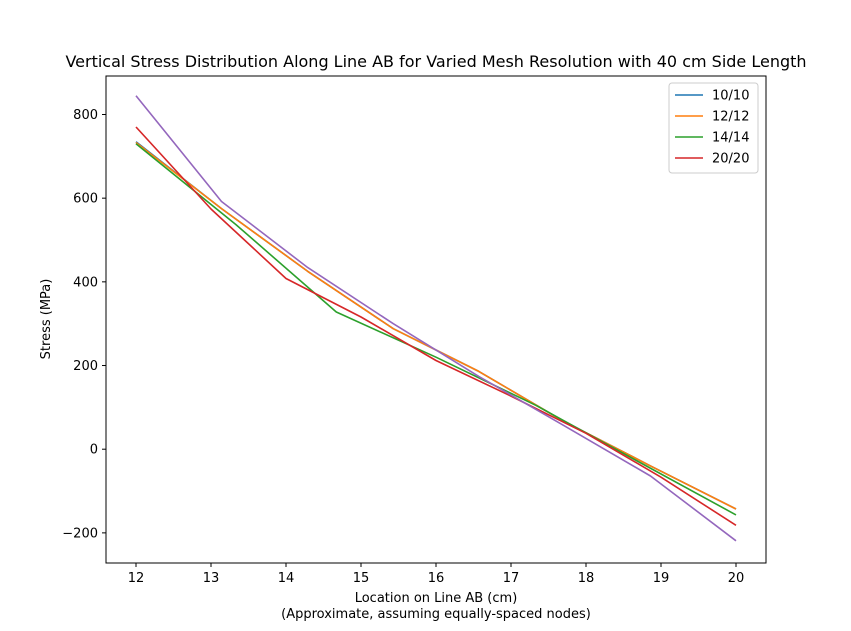  What do you see at coordinates (436, 578) in the screenshot?
I see `x-tick-label: 16` at bounding box center [436, 578].